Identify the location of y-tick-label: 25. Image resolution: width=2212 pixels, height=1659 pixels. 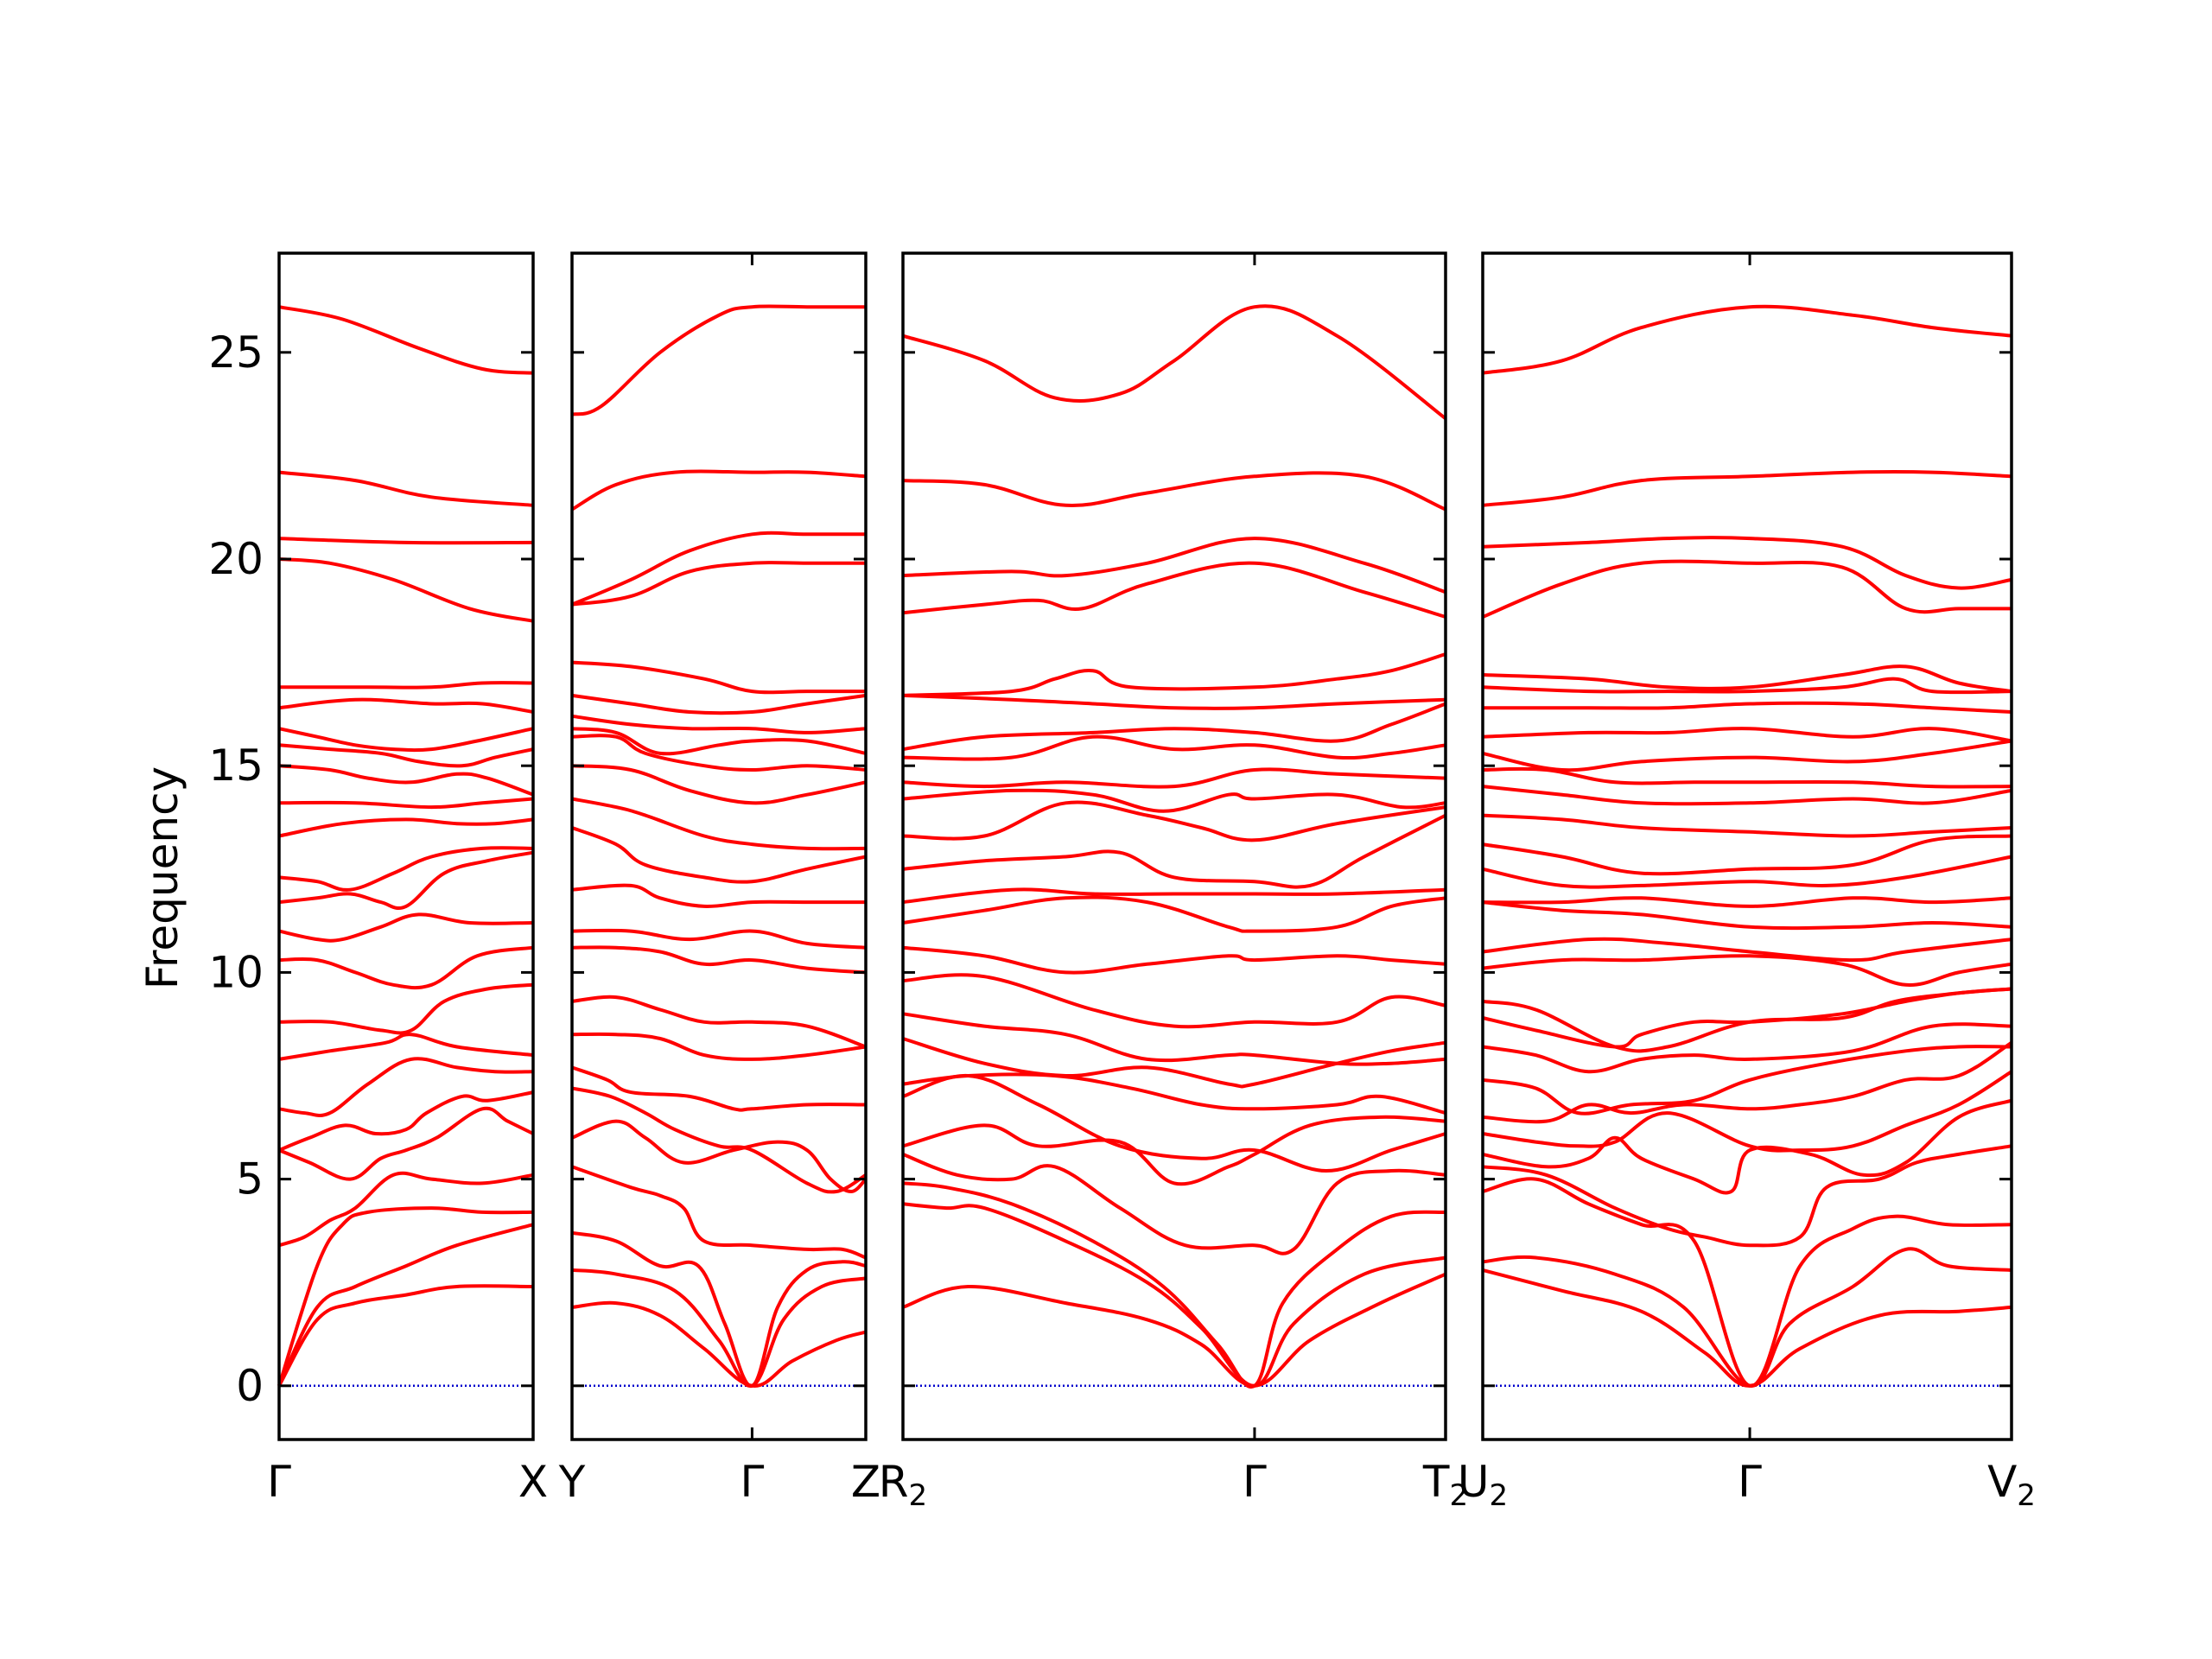
(236, 352).